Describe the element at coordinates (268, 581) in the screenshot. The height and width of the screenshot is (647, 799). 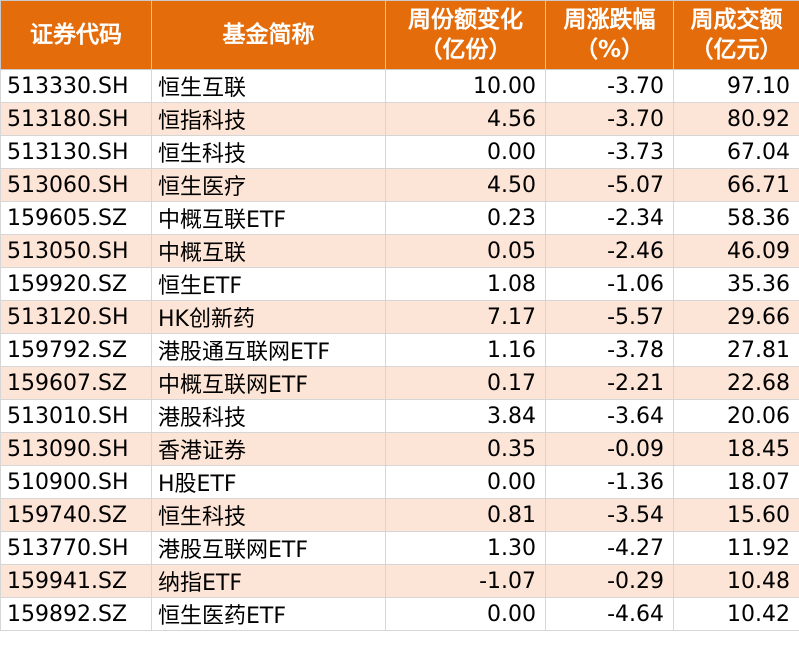
I see `cell-fund-name: 纳指ETF` at that location.